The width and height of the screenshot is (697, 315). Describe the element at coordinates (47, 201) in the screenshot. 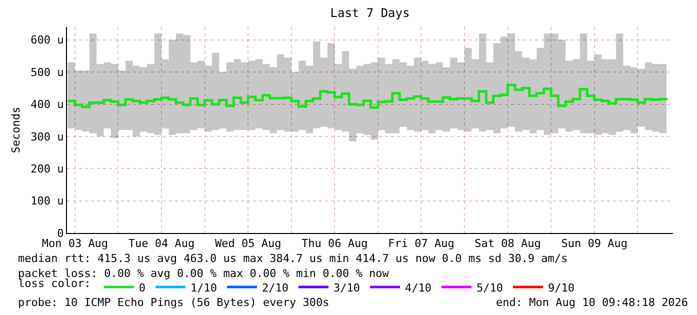

I see `y-tick-label: 100 u` at that location.